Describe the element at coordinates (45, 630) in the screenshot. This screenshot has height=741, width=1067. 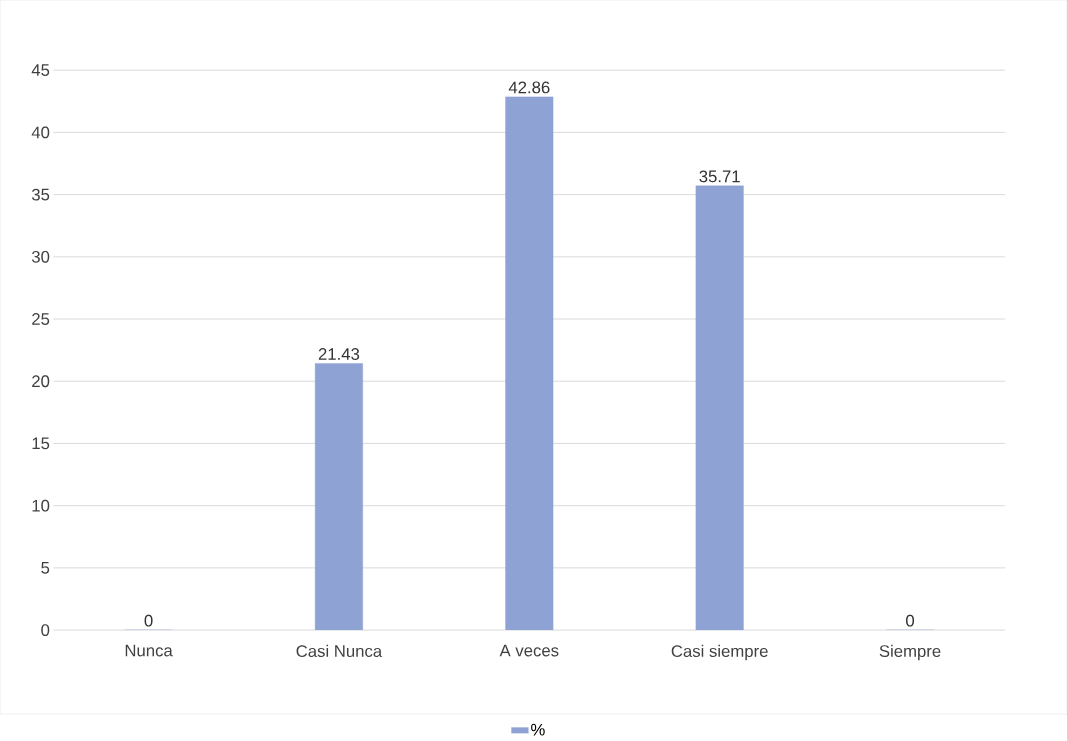
I see `y-tick-label: 0` at that location.